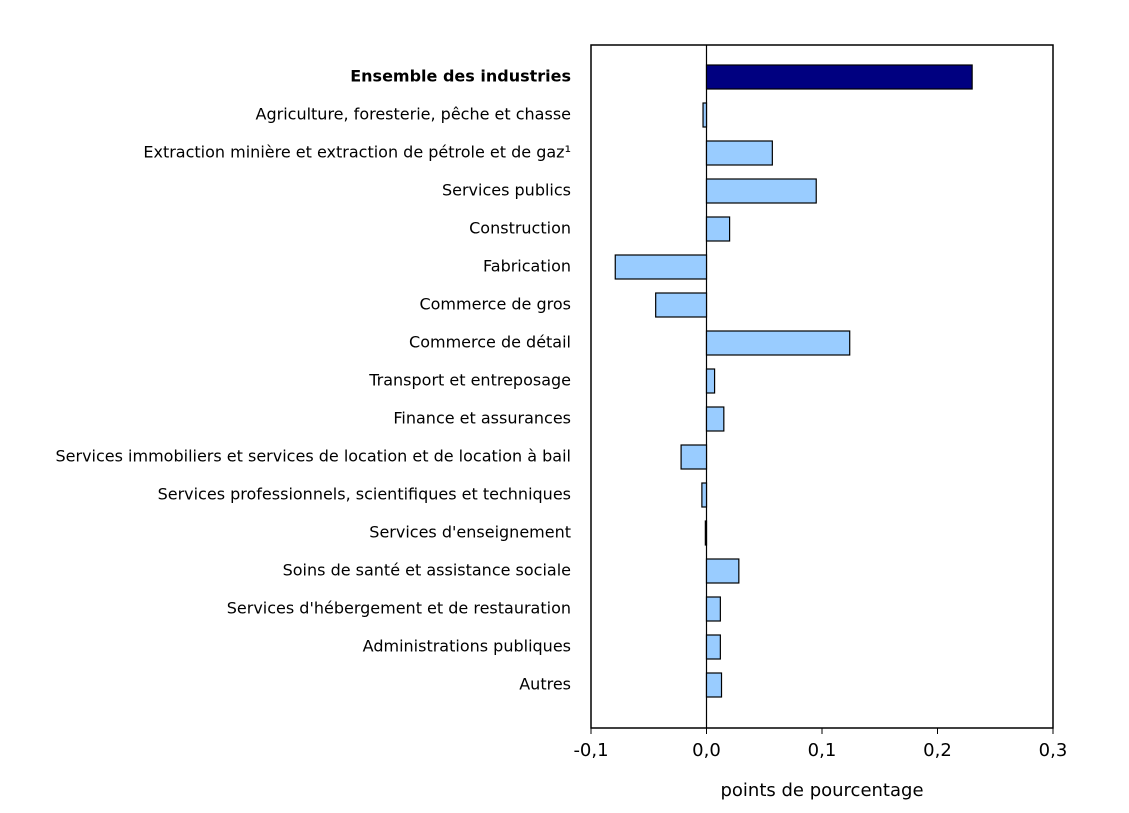 This screenshot has height=813, width=1129. What do you see at coordinates (527, 266) in the screenshot?
I see `y-tick-label: Fabrication` at bounding box center [527, 266].